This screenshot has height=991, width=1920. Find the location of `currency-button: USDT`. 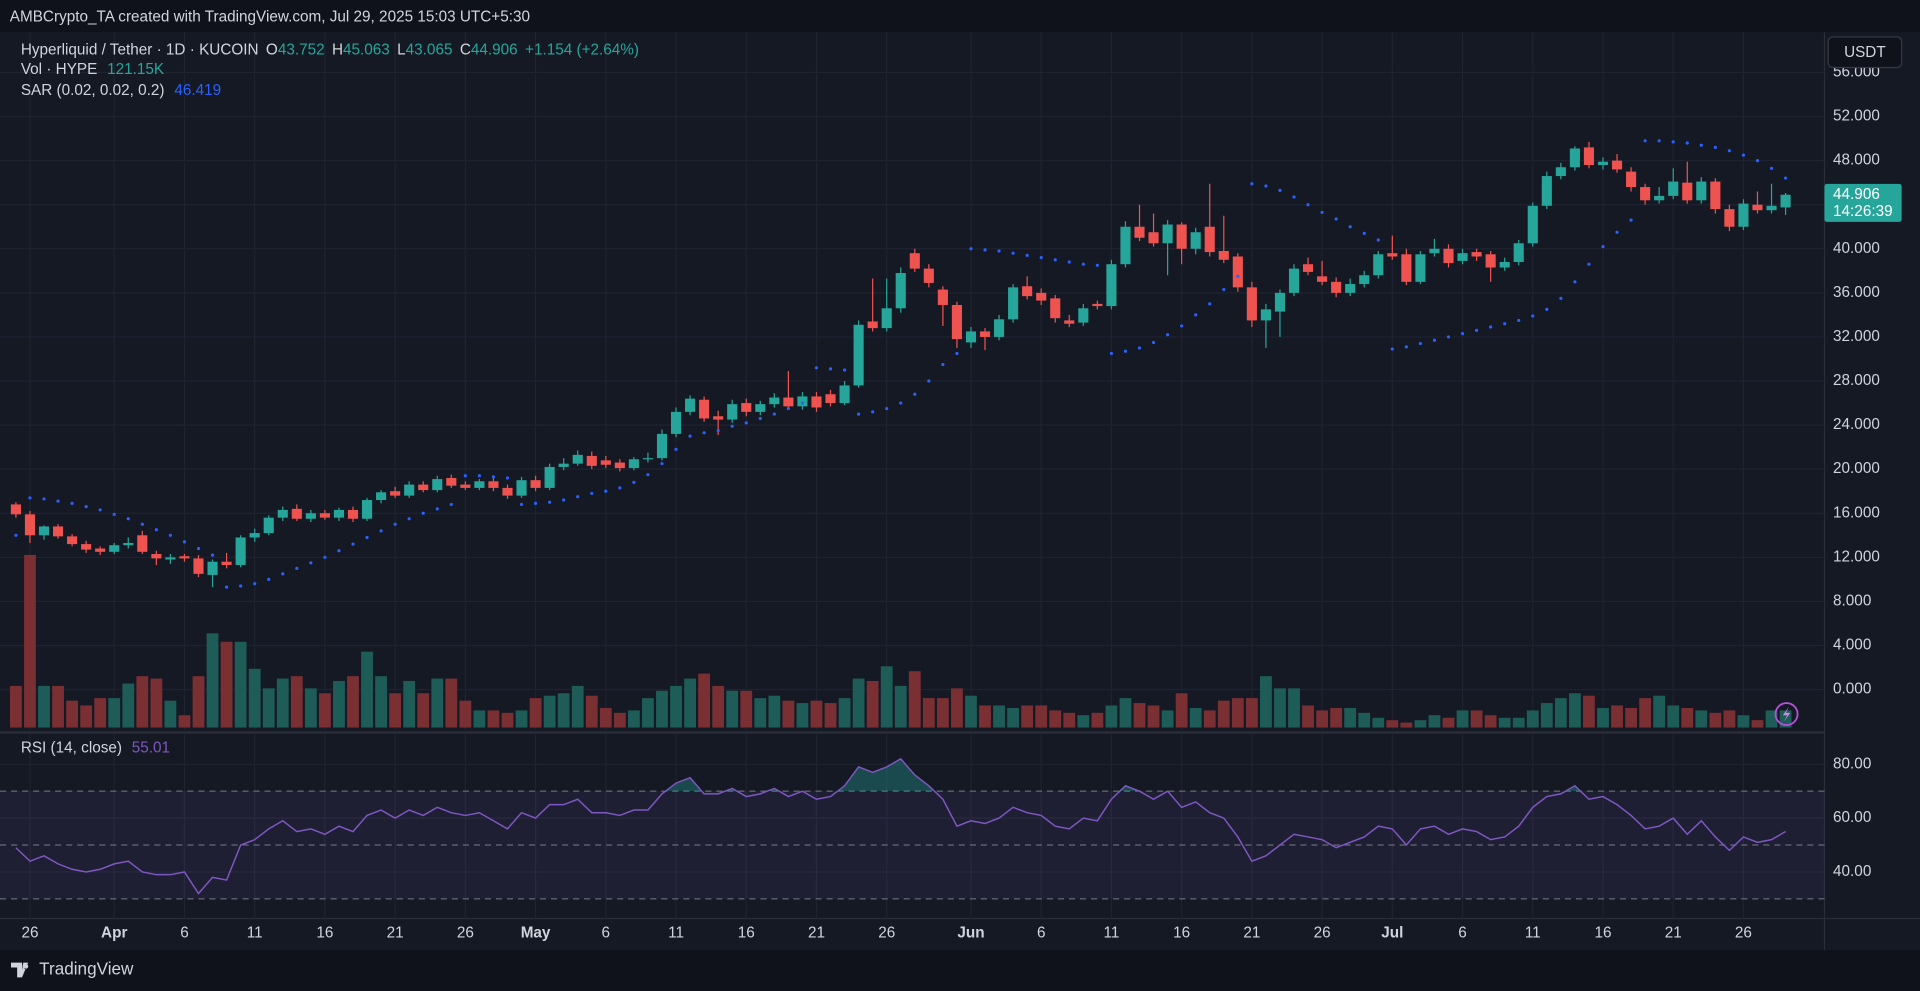

currency-button: USDT is located at coordinates (1865, 52).